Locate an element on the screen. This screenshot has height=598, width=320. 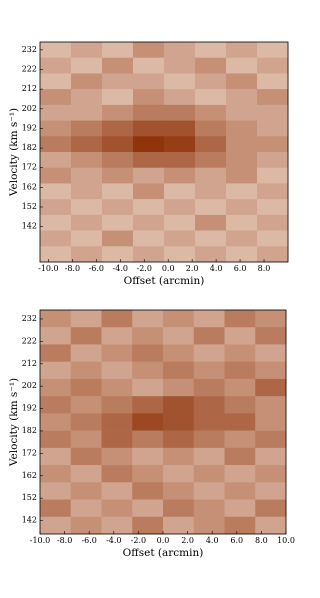
y-tick-label: 172 is located at coordinates (29, 452).